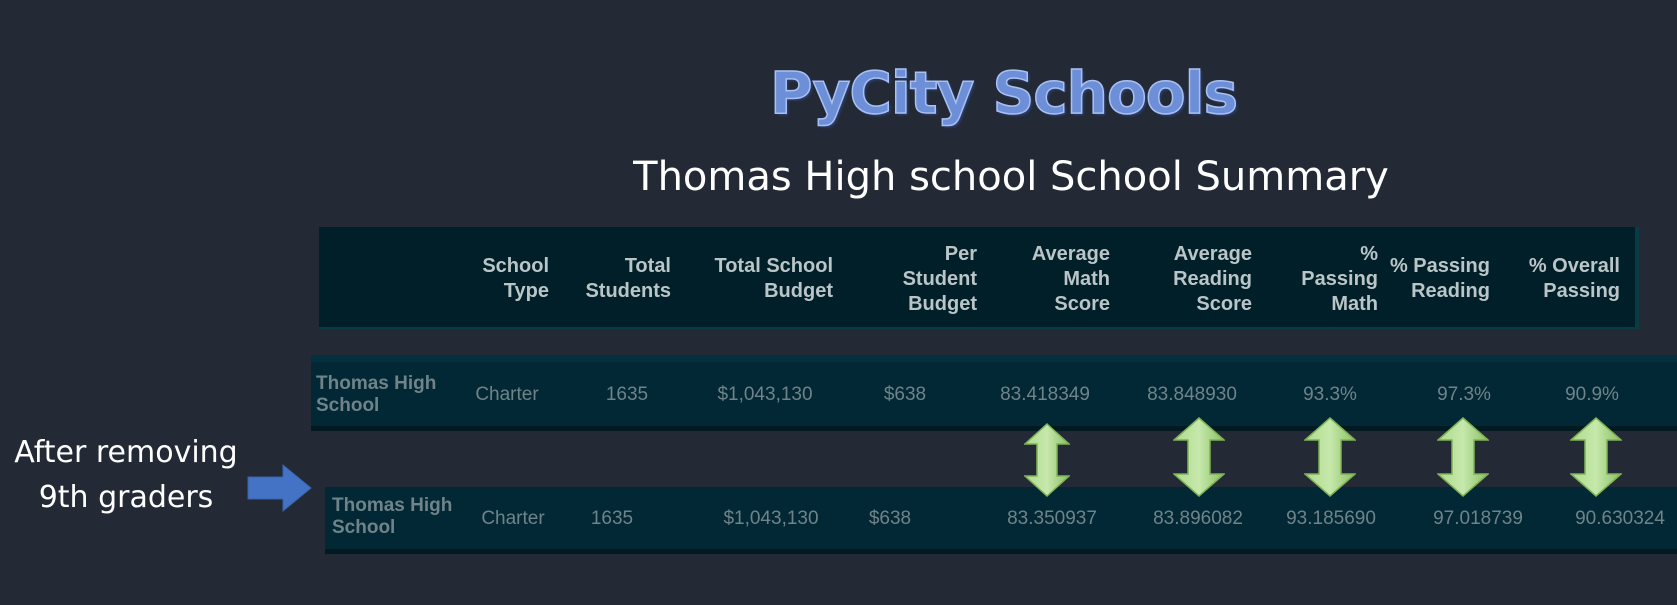  Describe the element at coordinates (1045, 394) in the screenshot. I see `avg-math-cell: 83.418349` at that location.